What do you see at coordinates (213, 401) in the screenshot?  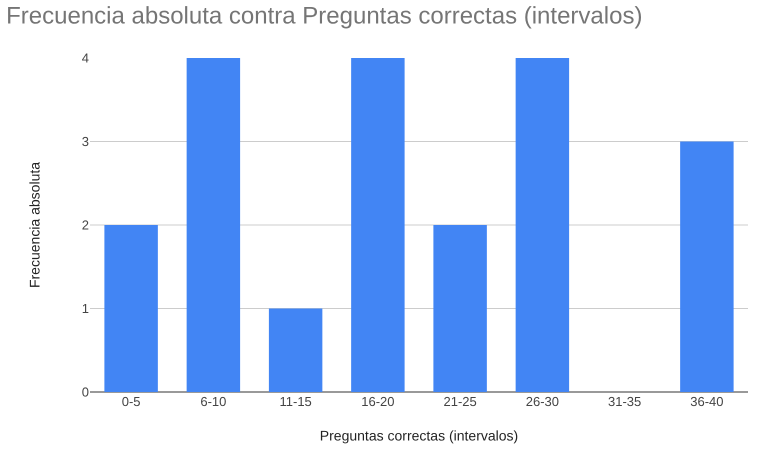 I see `x-tick-label: 6-10` at bounding box center [213, 401].